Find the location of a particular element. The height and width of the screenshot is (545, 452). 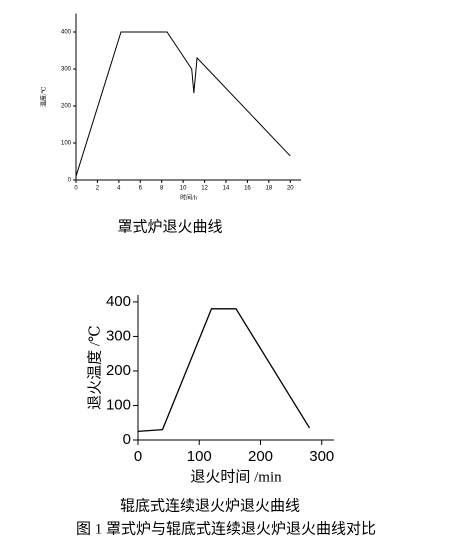

chart-caption: 辊底式连续退火炉退火曲线 is located at coordinates (210, 505).